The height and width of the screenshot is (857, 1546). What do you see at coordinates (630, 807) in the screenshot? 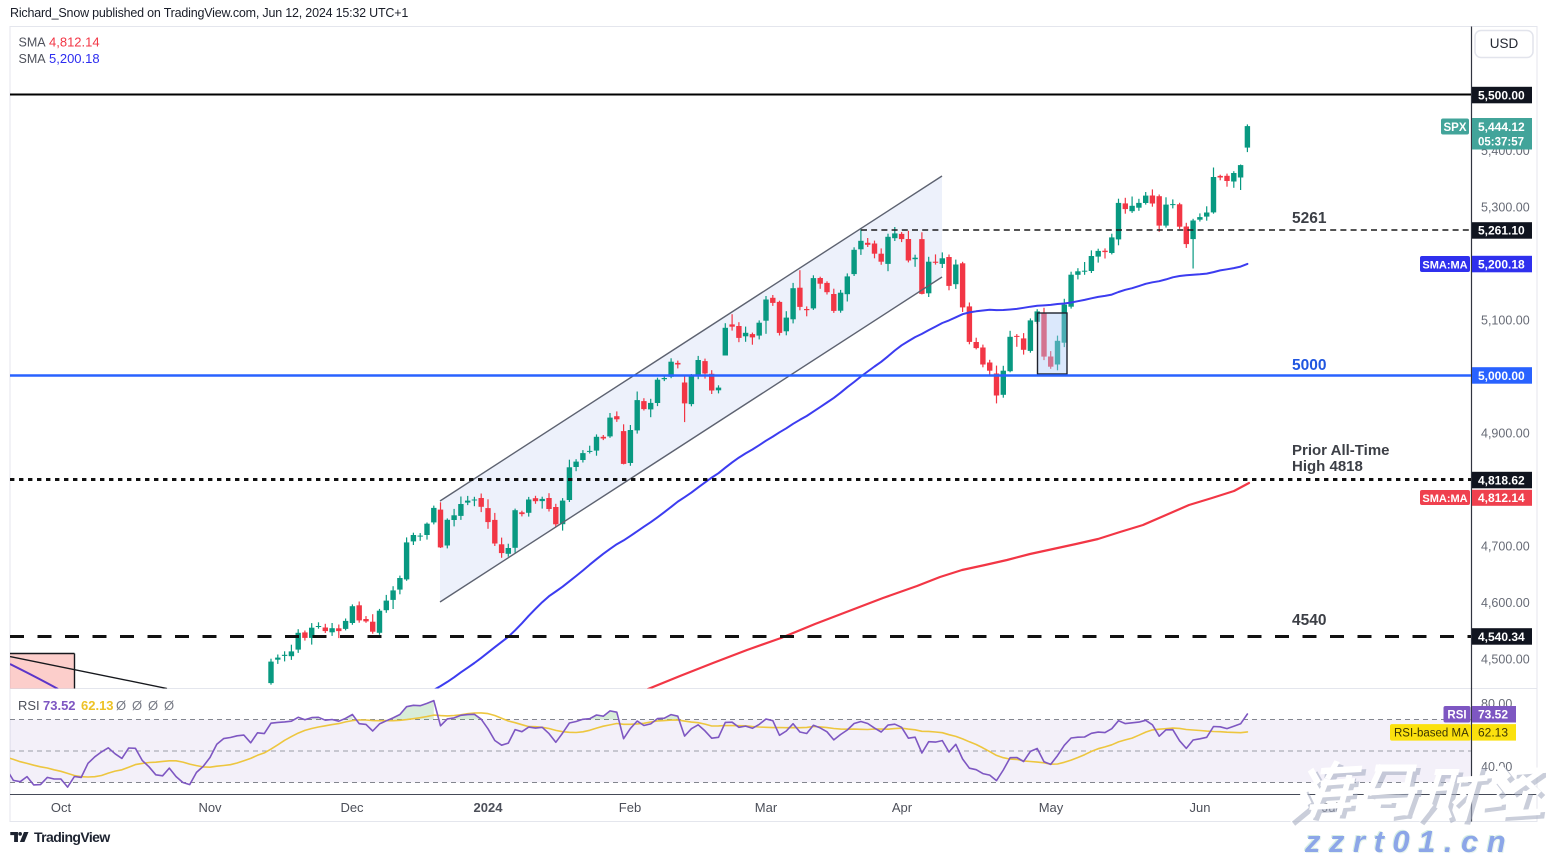
I see `svg-text: Feb` at bounding box center [630, 807].